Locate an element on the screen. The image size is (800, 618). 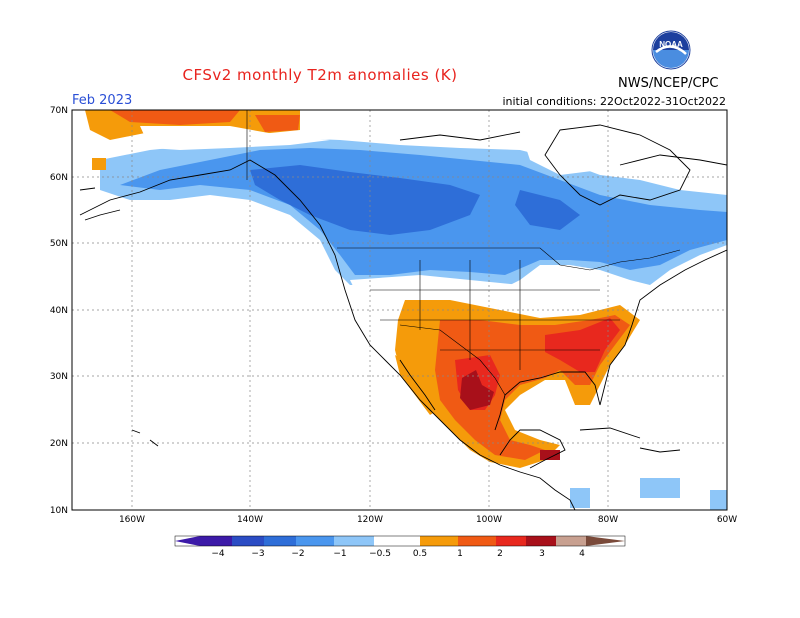
lon-label: 100W is located at coordinates (489, 520).